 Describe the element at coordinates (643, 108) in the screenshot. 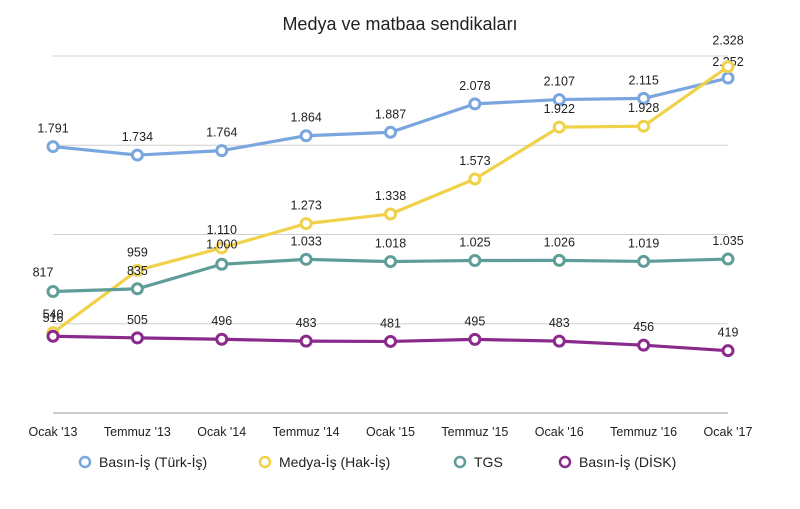

I see `data-label: 1.928` at that location.